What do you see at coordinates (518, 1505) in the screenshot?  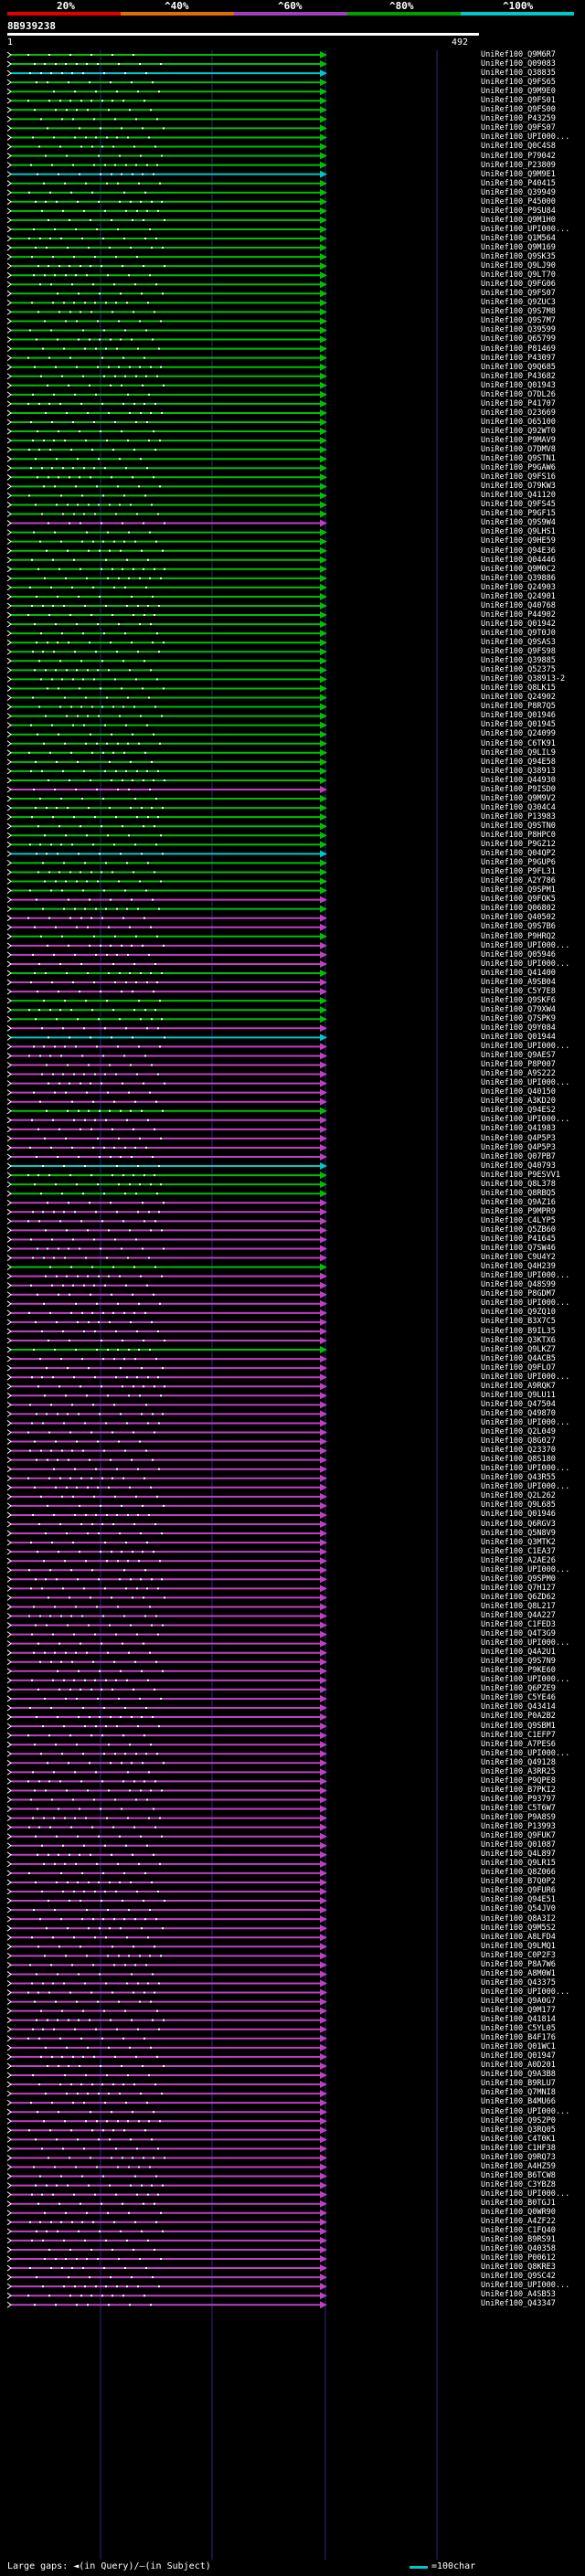 I see `hit-name: UniRef100_Q9L685` at bounding box center [518, 1505].